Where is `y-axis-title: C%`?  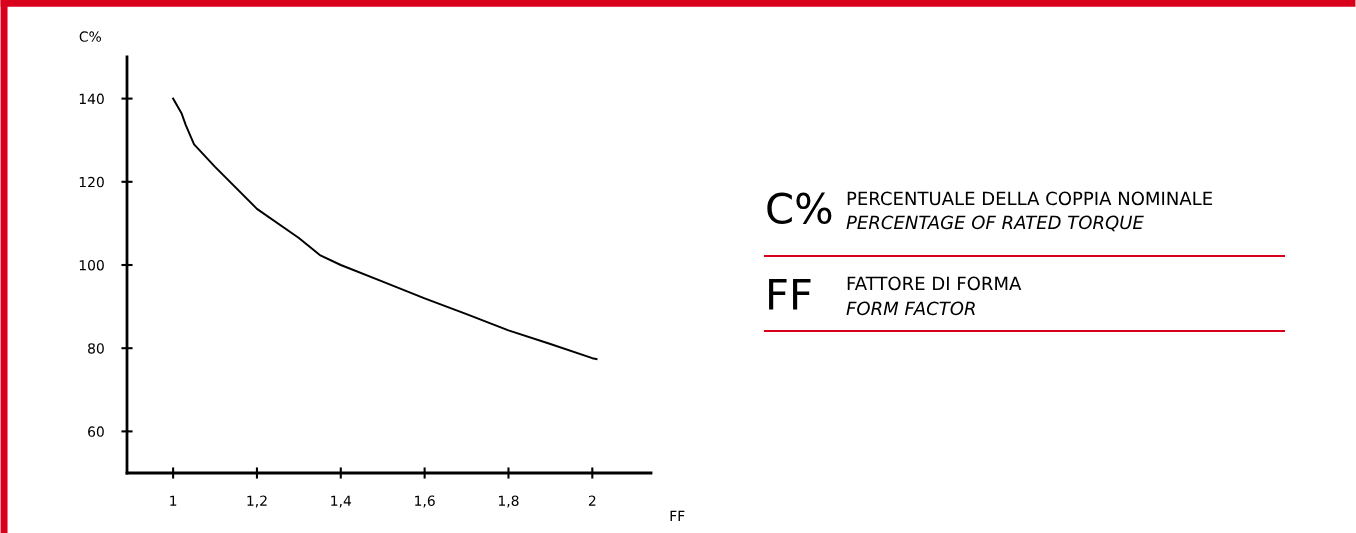 y-axis-title: C% is located at coordinates (90, 36).